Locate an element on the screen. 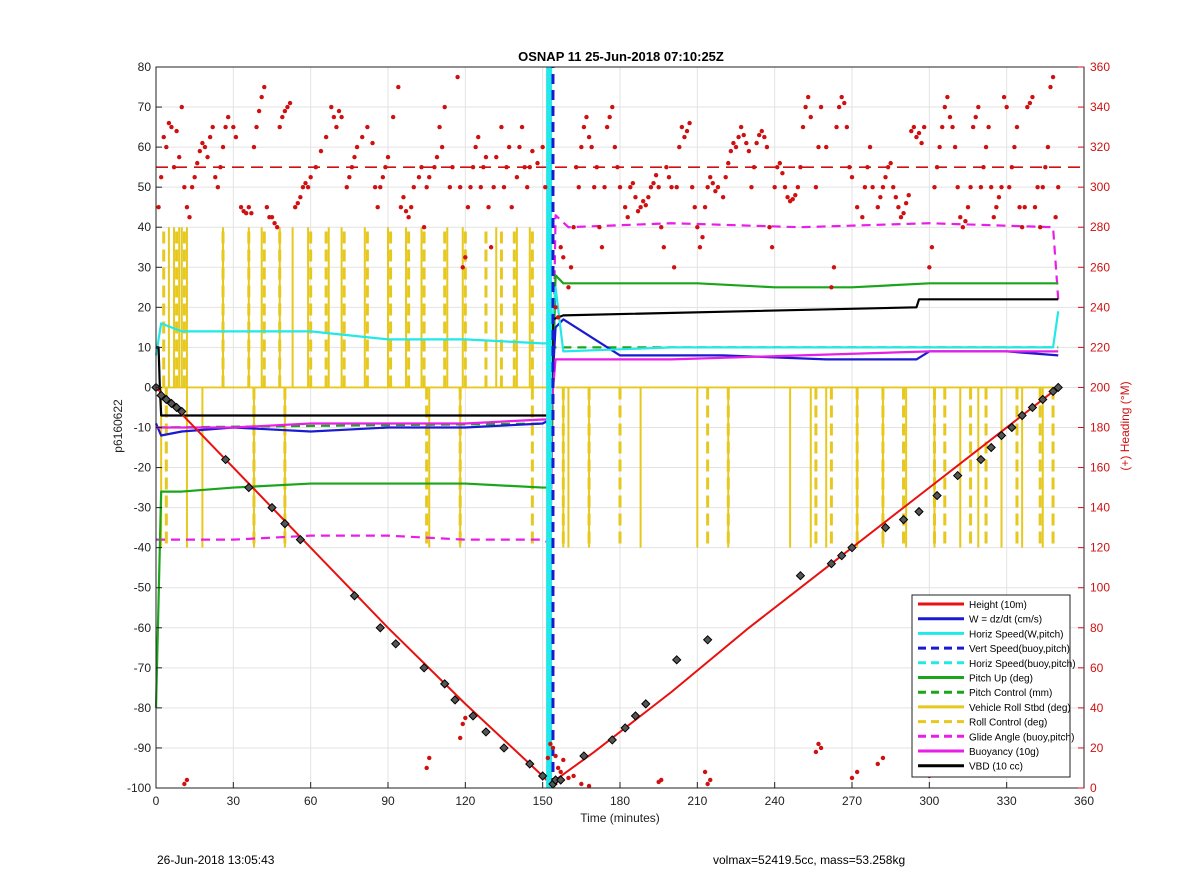 The image size is (1200, 885). y2-tick-label: 180 is located at coordinates (1100, 428).